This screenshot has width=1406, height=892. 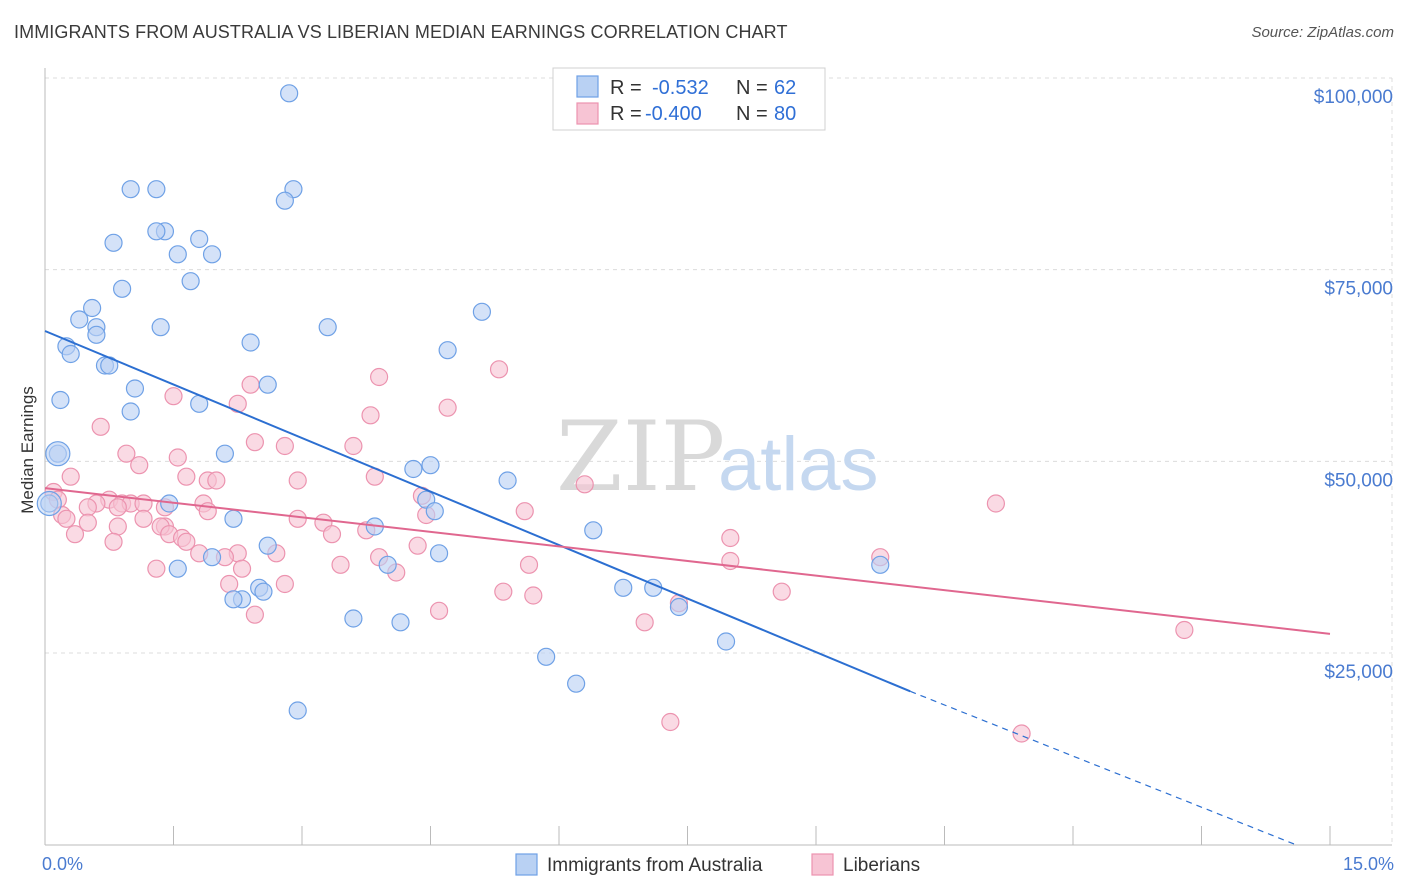 What do you see at coordinates (798, 464) in the screenshot?
I see `watermark-atlas: atlas` at bounding box center [798, 464].